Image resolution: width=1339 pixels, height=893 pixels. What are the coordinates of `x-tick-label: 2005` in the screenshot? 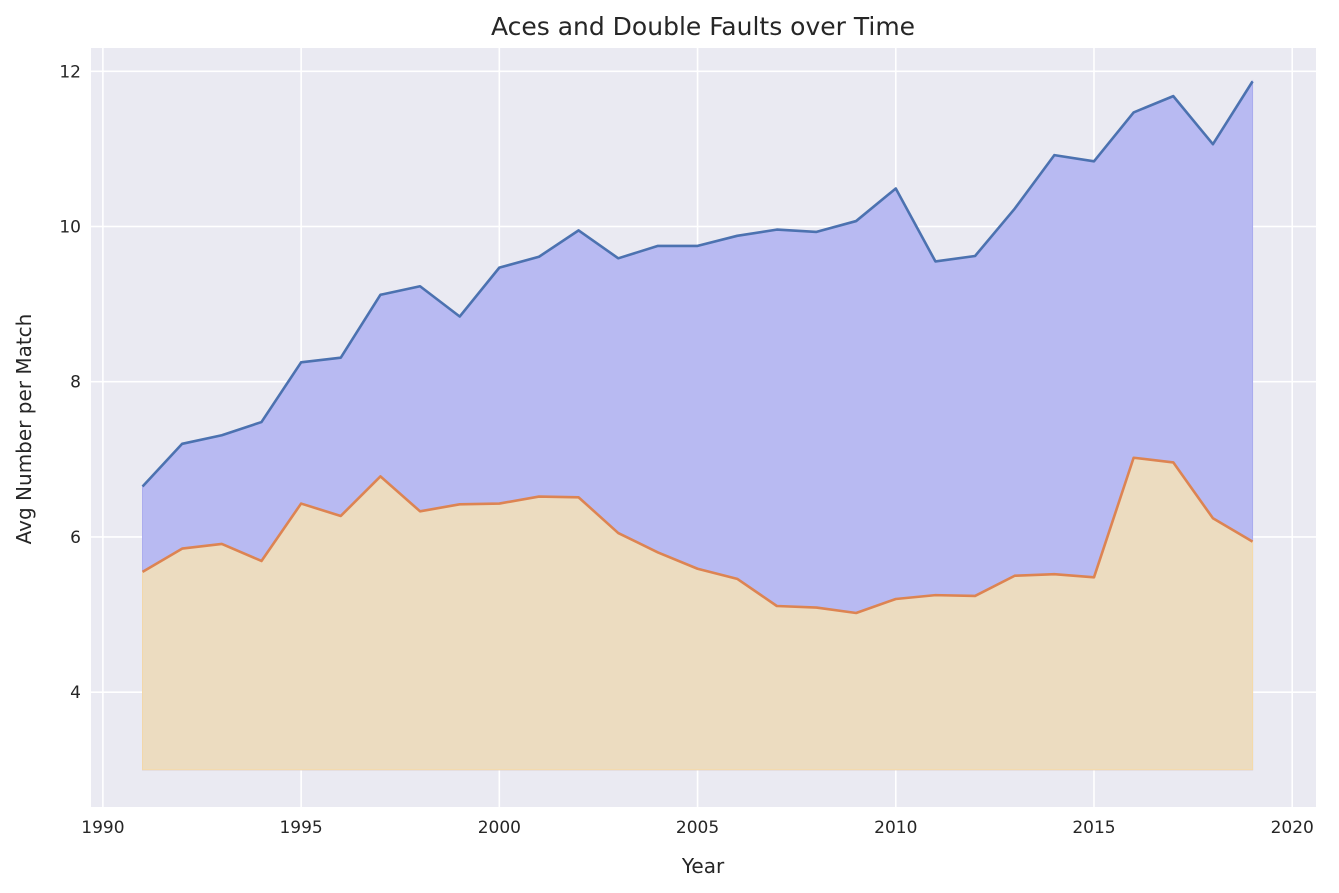 It's located at (697, 828).